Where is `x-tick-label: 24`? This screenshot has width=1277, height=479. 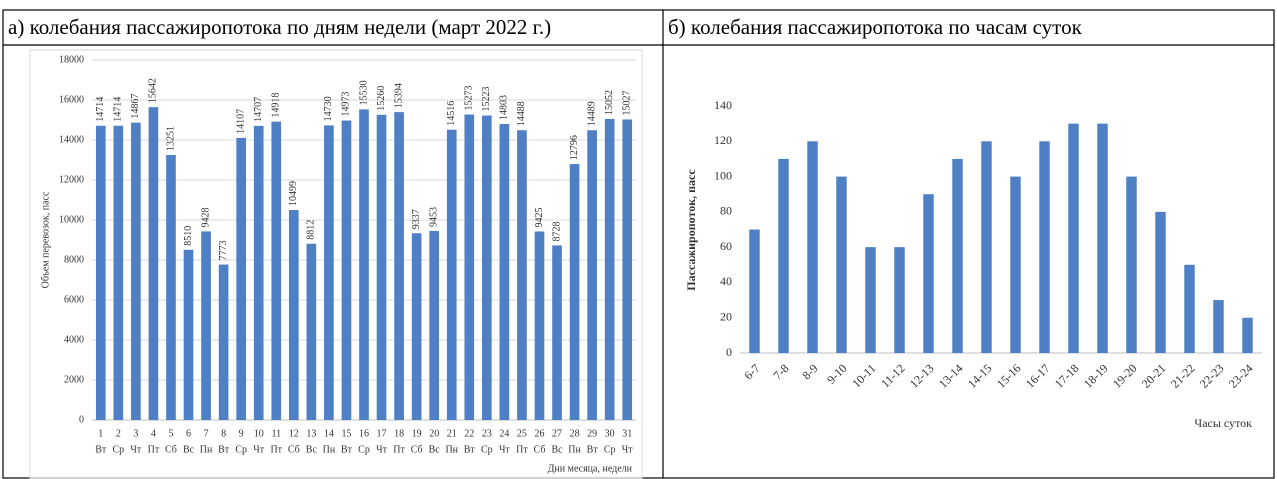 x-tick-label: 24 is located at coordinates (504, 433).